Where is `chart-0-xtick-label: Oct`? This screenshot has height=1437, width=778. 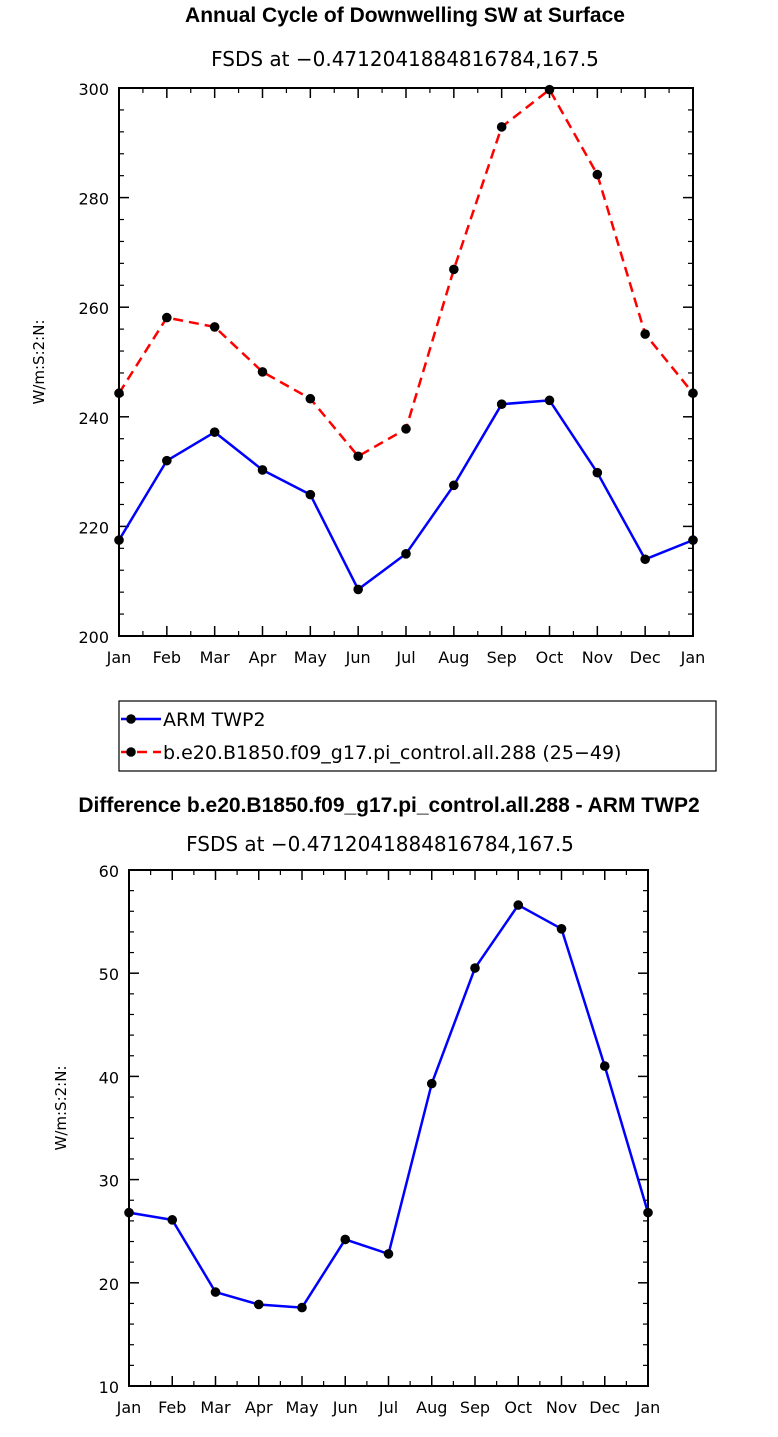 chart-0-xtick-label: Oct is located at coordinates (550, 657).